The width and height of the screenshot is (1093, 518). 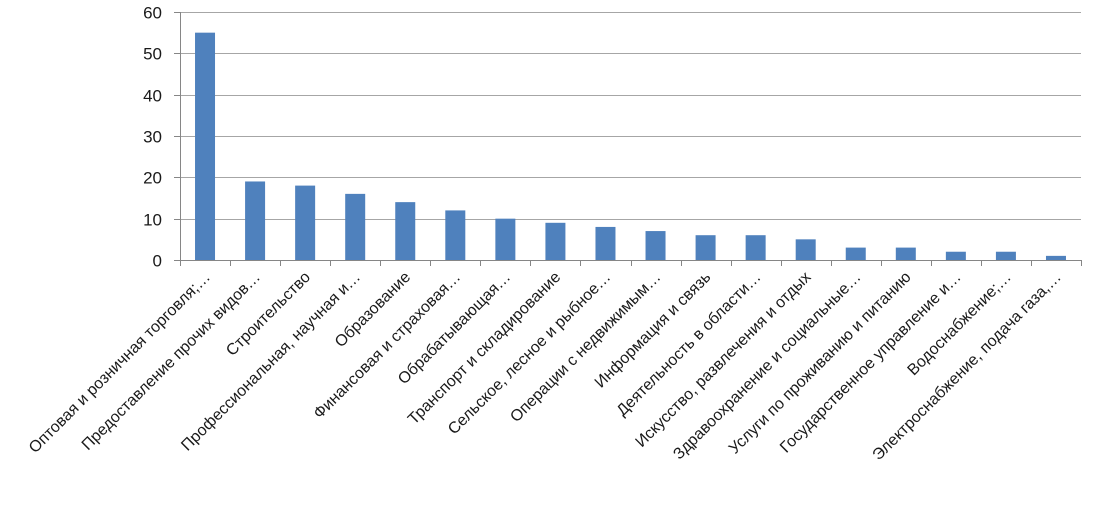 I want to click on y-tick-label: 50, so click(x=152, y=54).